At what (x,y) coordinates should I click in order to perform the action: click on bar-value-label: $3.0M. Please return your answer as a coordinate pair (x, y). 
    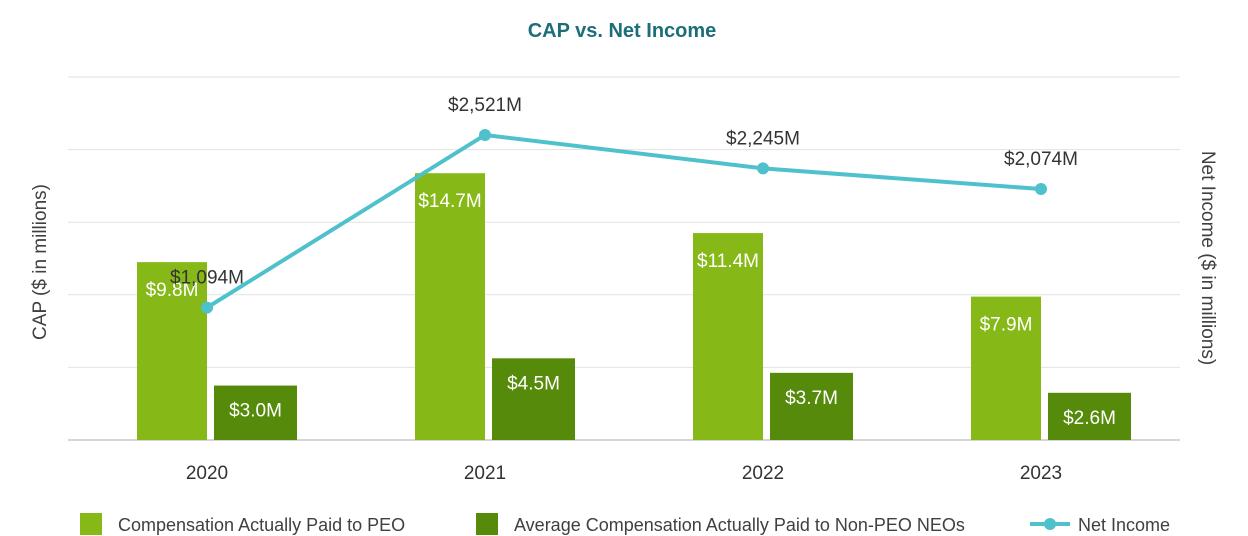
    Looking at the image, I should click on (255, 411).